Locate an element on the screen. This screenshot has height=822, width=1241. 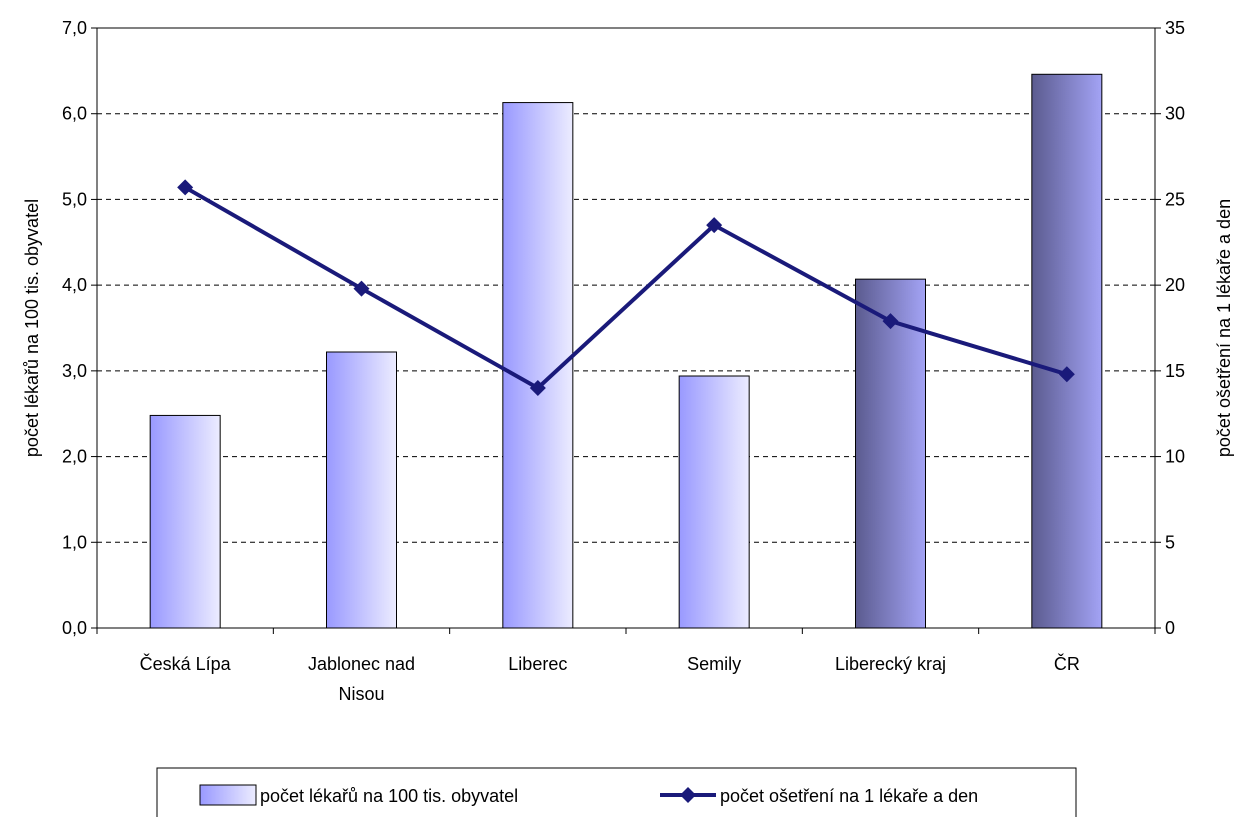
category-label: Česká Lípa is located at coordinates (186, 663).